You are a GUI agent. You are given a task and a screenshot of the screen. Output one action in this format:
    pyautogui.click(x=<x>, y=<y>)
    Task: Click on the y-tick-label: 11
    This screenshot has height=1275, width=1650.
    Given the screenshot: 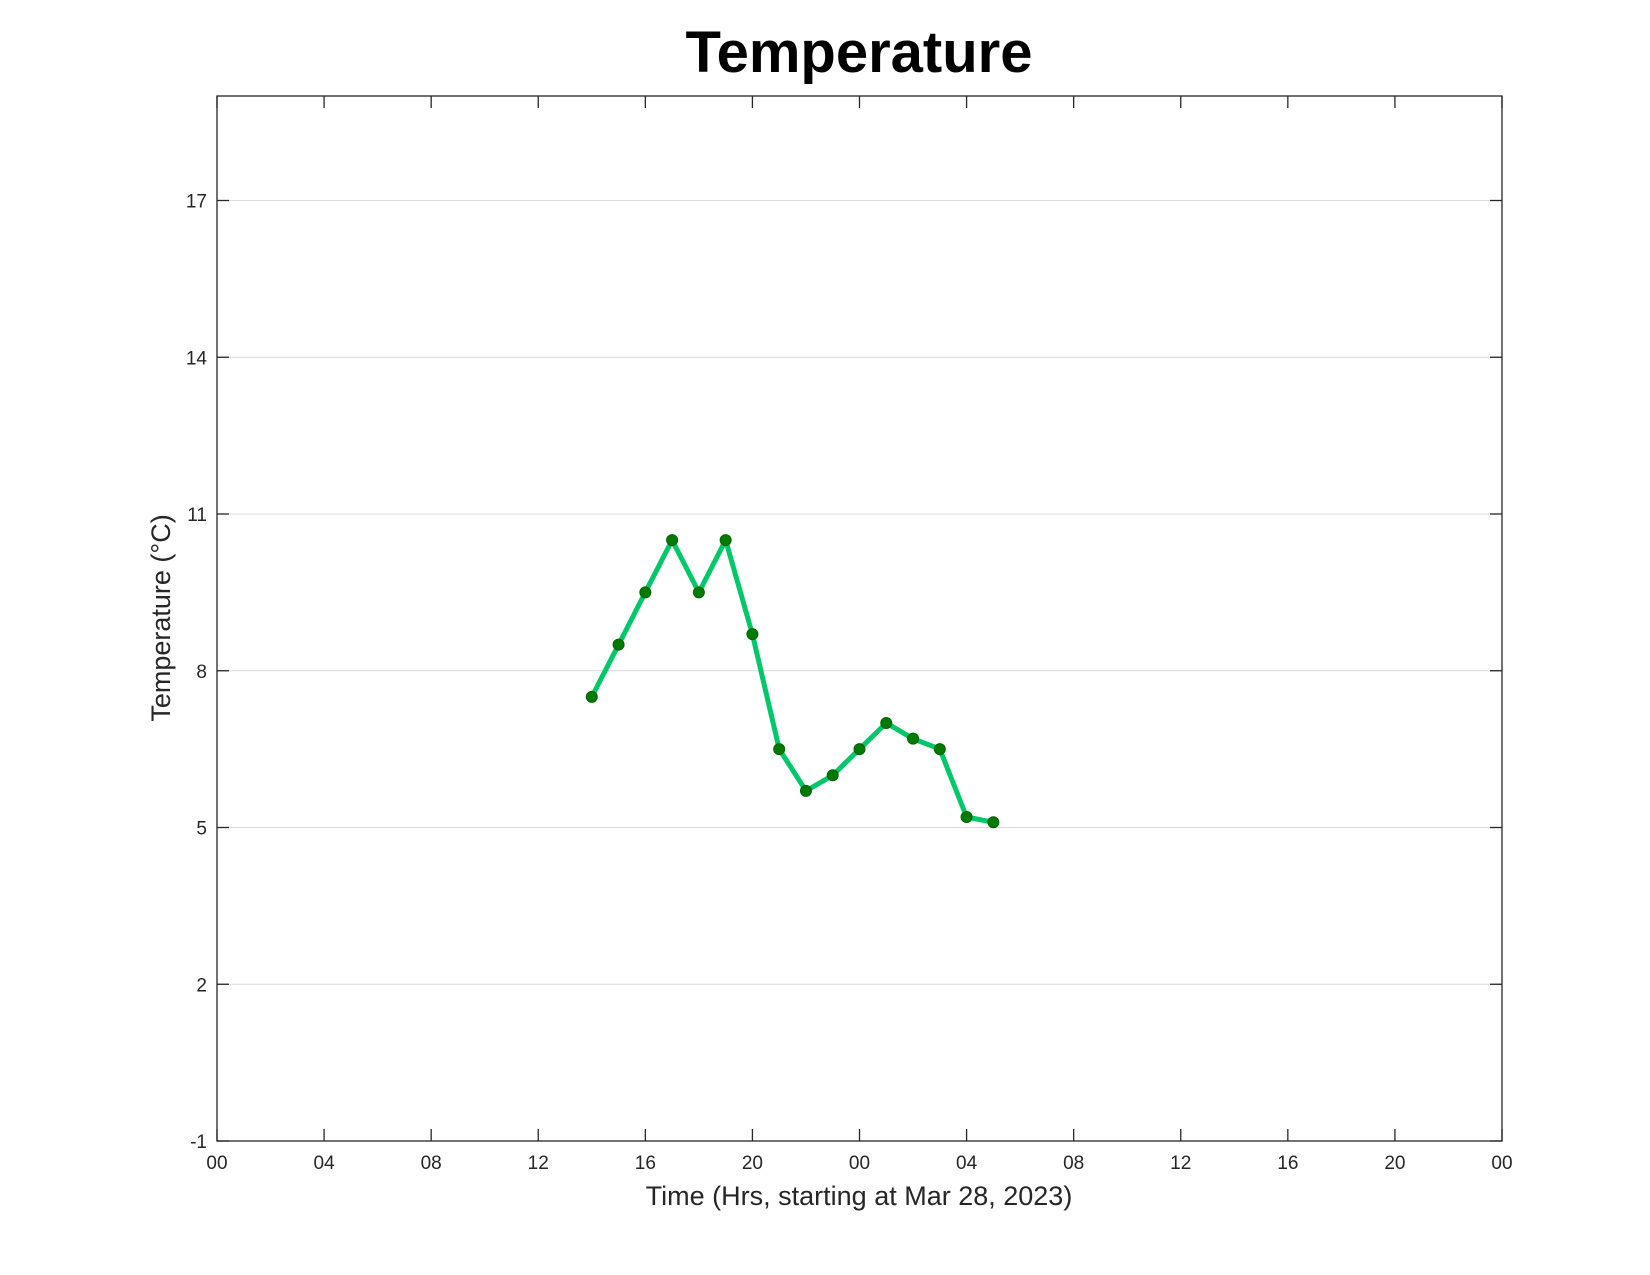 What is the action you would take?
    pyautogui.click(x=197, y=515)
    